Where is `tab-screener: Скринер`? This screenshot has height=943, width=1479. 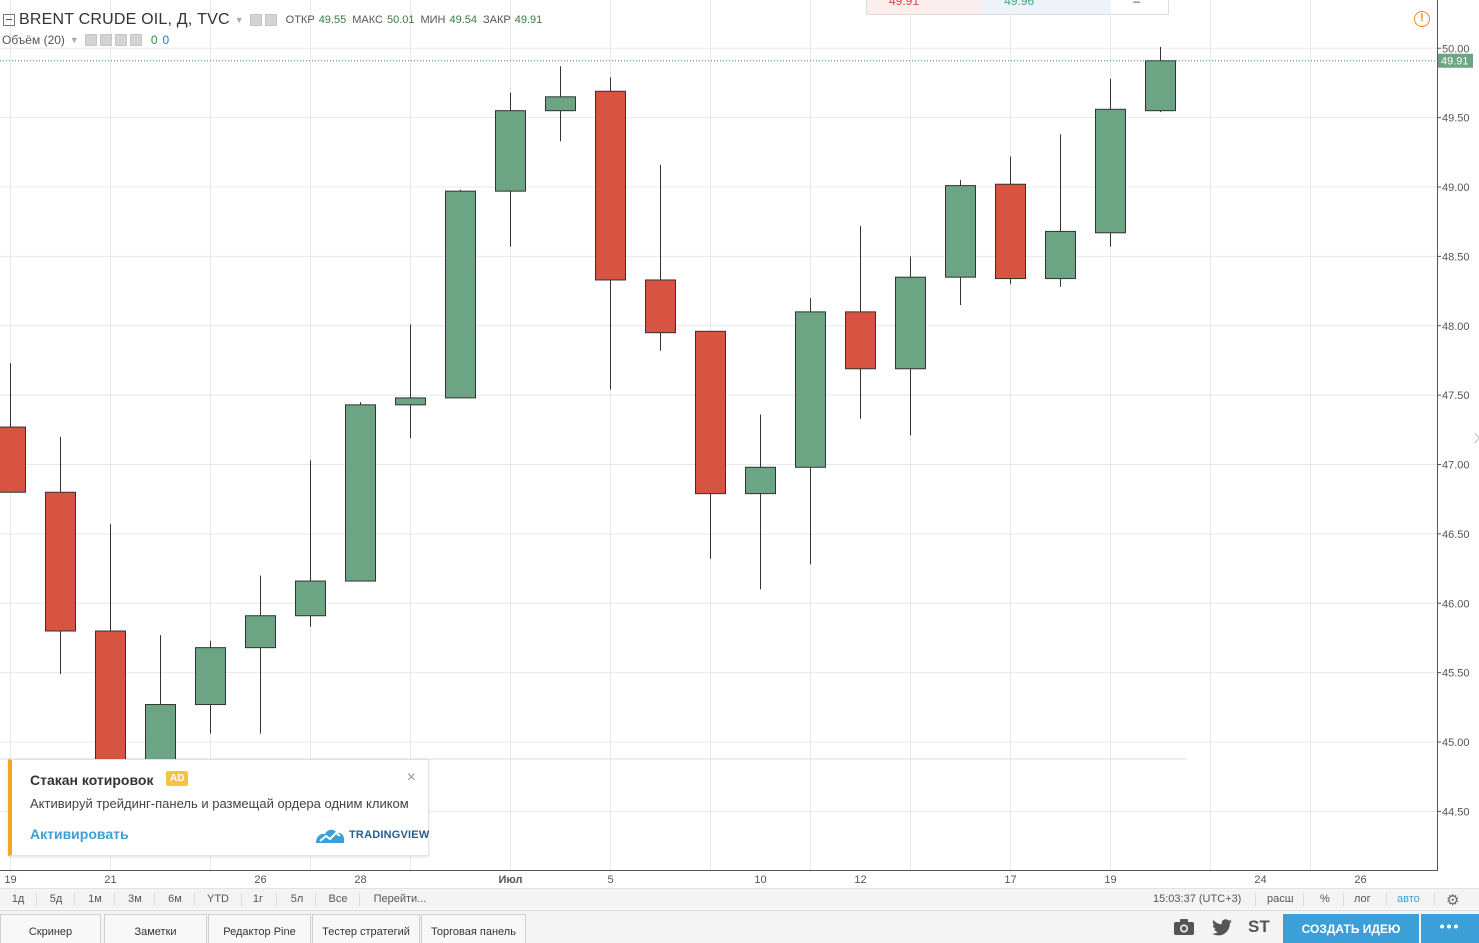
tab-screener: Скринер is located at coordinates (50, 928).